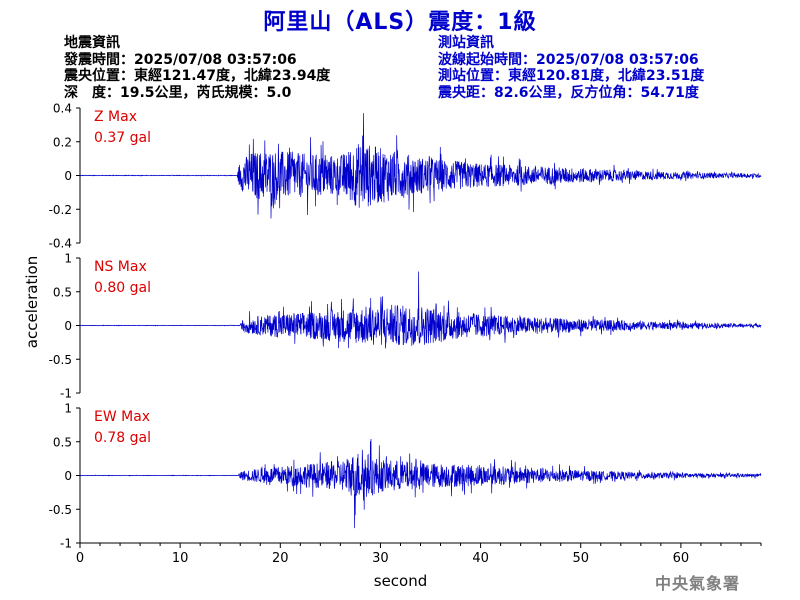 Image resolution: width=800 pixels, height=600 pixels. What do you see at coordinates (568, 92) in the screenshot?
I see `epicentral-distance: 震央距：82.6公里，反方位角：54.71度` at bounding box center [568, 92].